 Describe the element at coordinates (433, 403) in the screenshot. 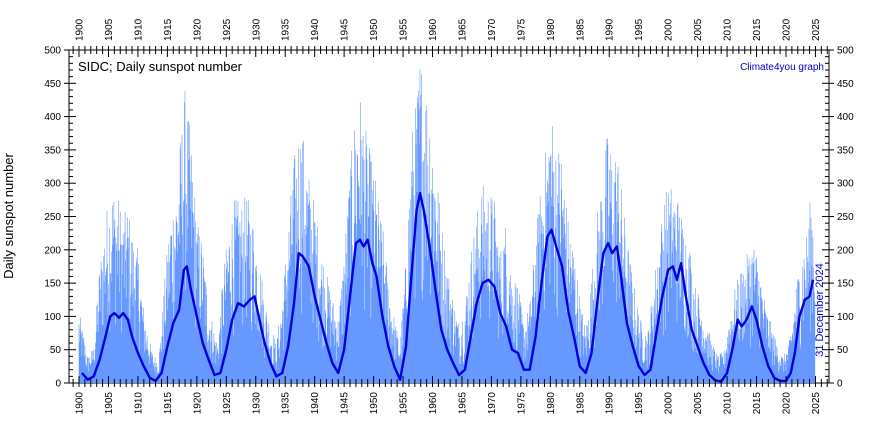

I see `x-tick-label-bottom: 1960` at that location.